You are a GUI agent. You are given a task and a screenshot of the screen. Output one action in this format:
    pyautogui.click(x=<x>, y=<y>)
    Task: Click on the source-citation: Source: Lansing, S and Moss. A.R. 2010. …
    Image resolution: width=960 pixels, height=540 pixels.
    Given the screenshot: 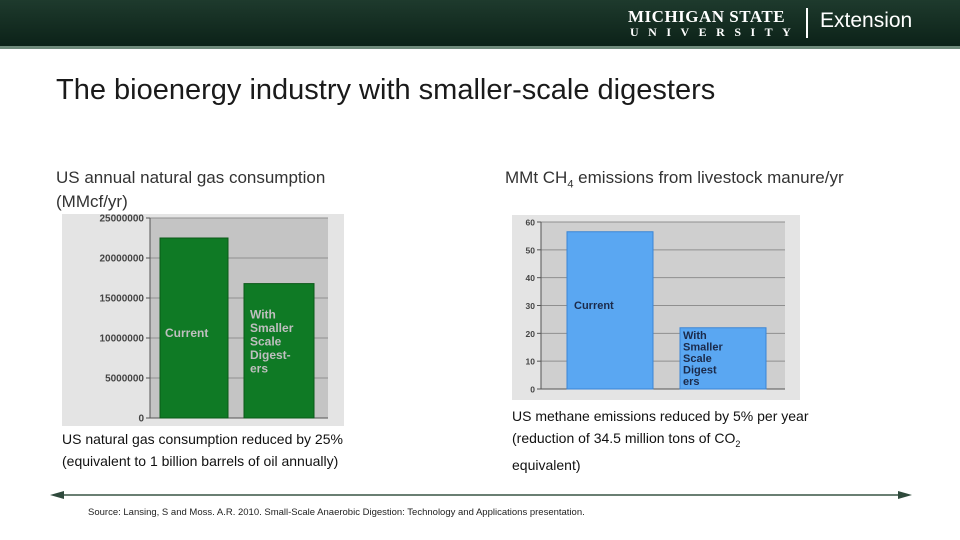 What is the action you would take?
    pyautogui.click(x=336, y=512)
    